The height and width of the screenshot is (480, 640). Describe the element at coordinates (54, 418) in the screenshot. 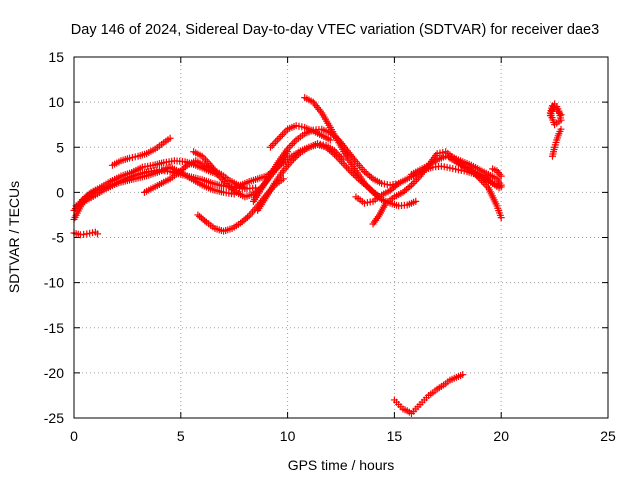

I see `y-tick-label: -25` at that location.